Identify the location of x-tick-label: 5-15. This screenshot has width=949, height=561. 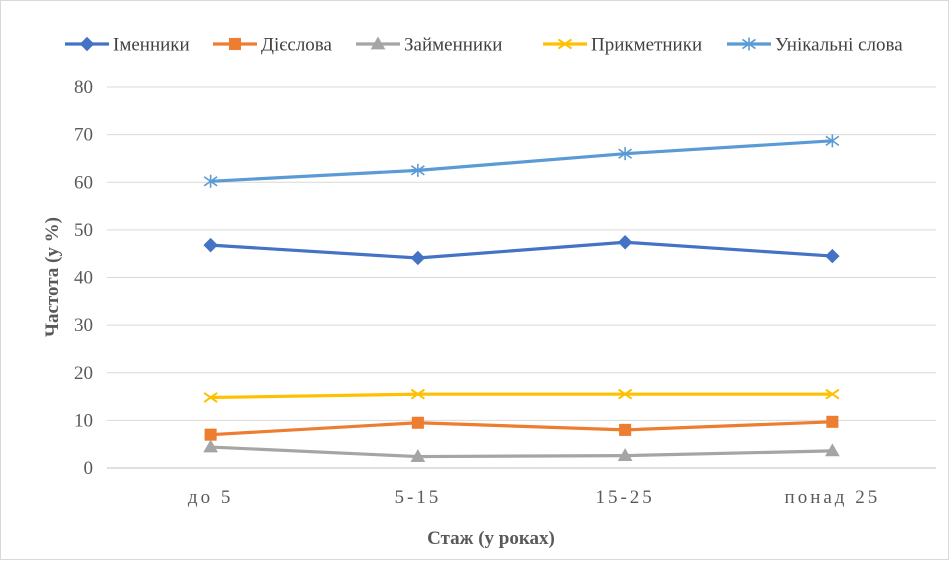
(417, 497).